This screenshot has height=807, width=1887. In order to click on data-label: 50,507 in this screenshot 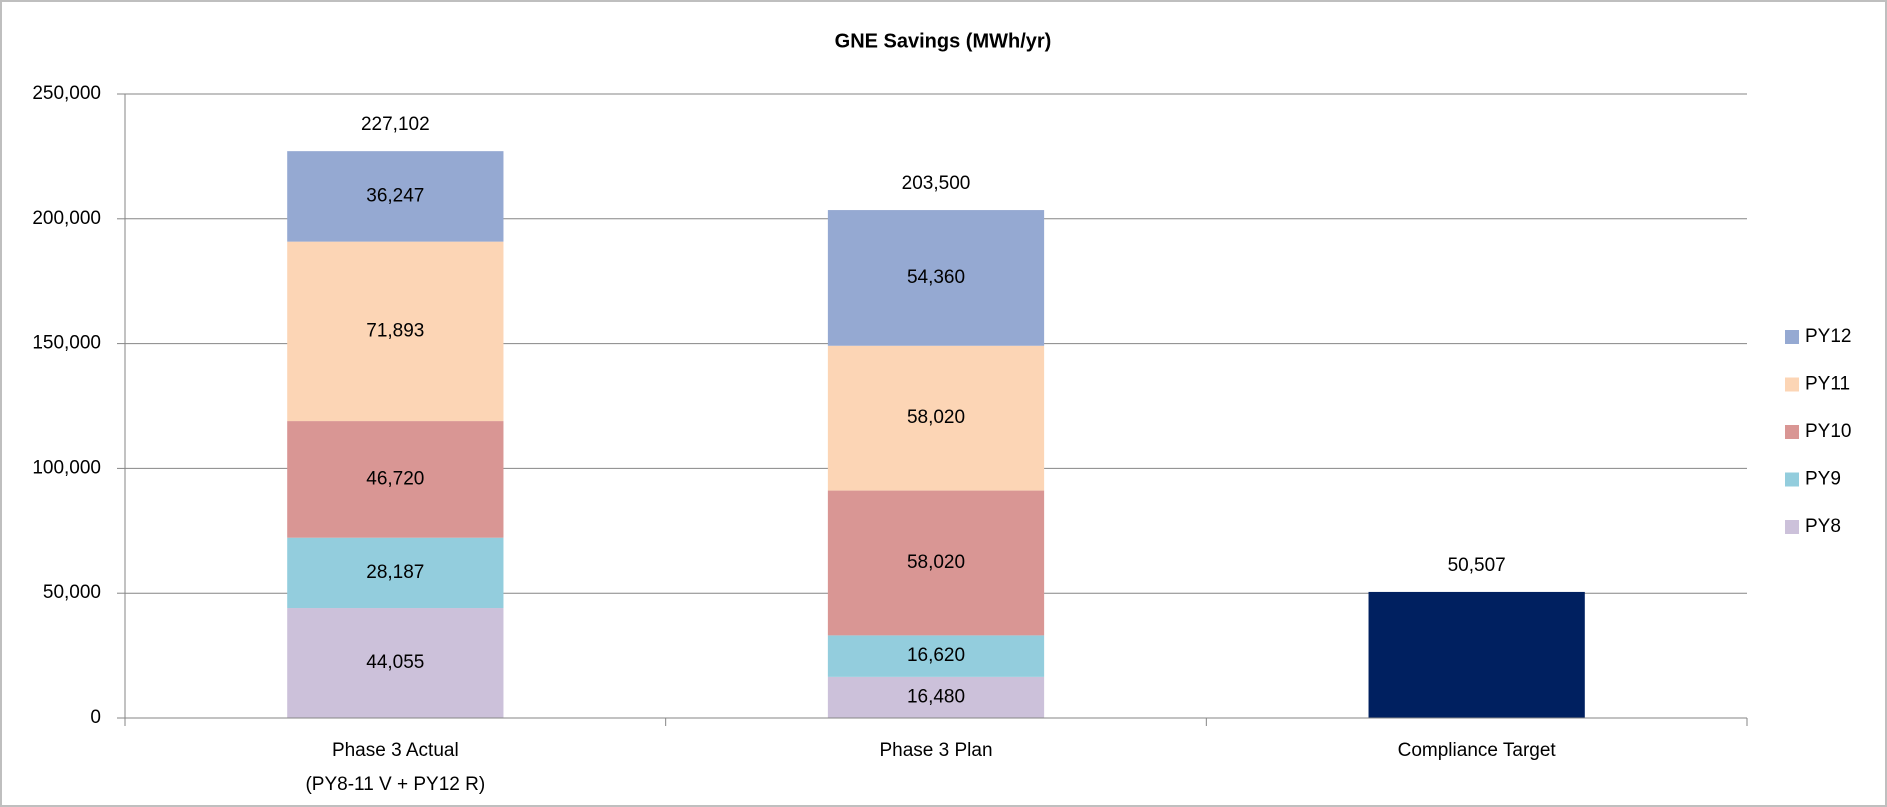, I will do `click(1477, 565)`.